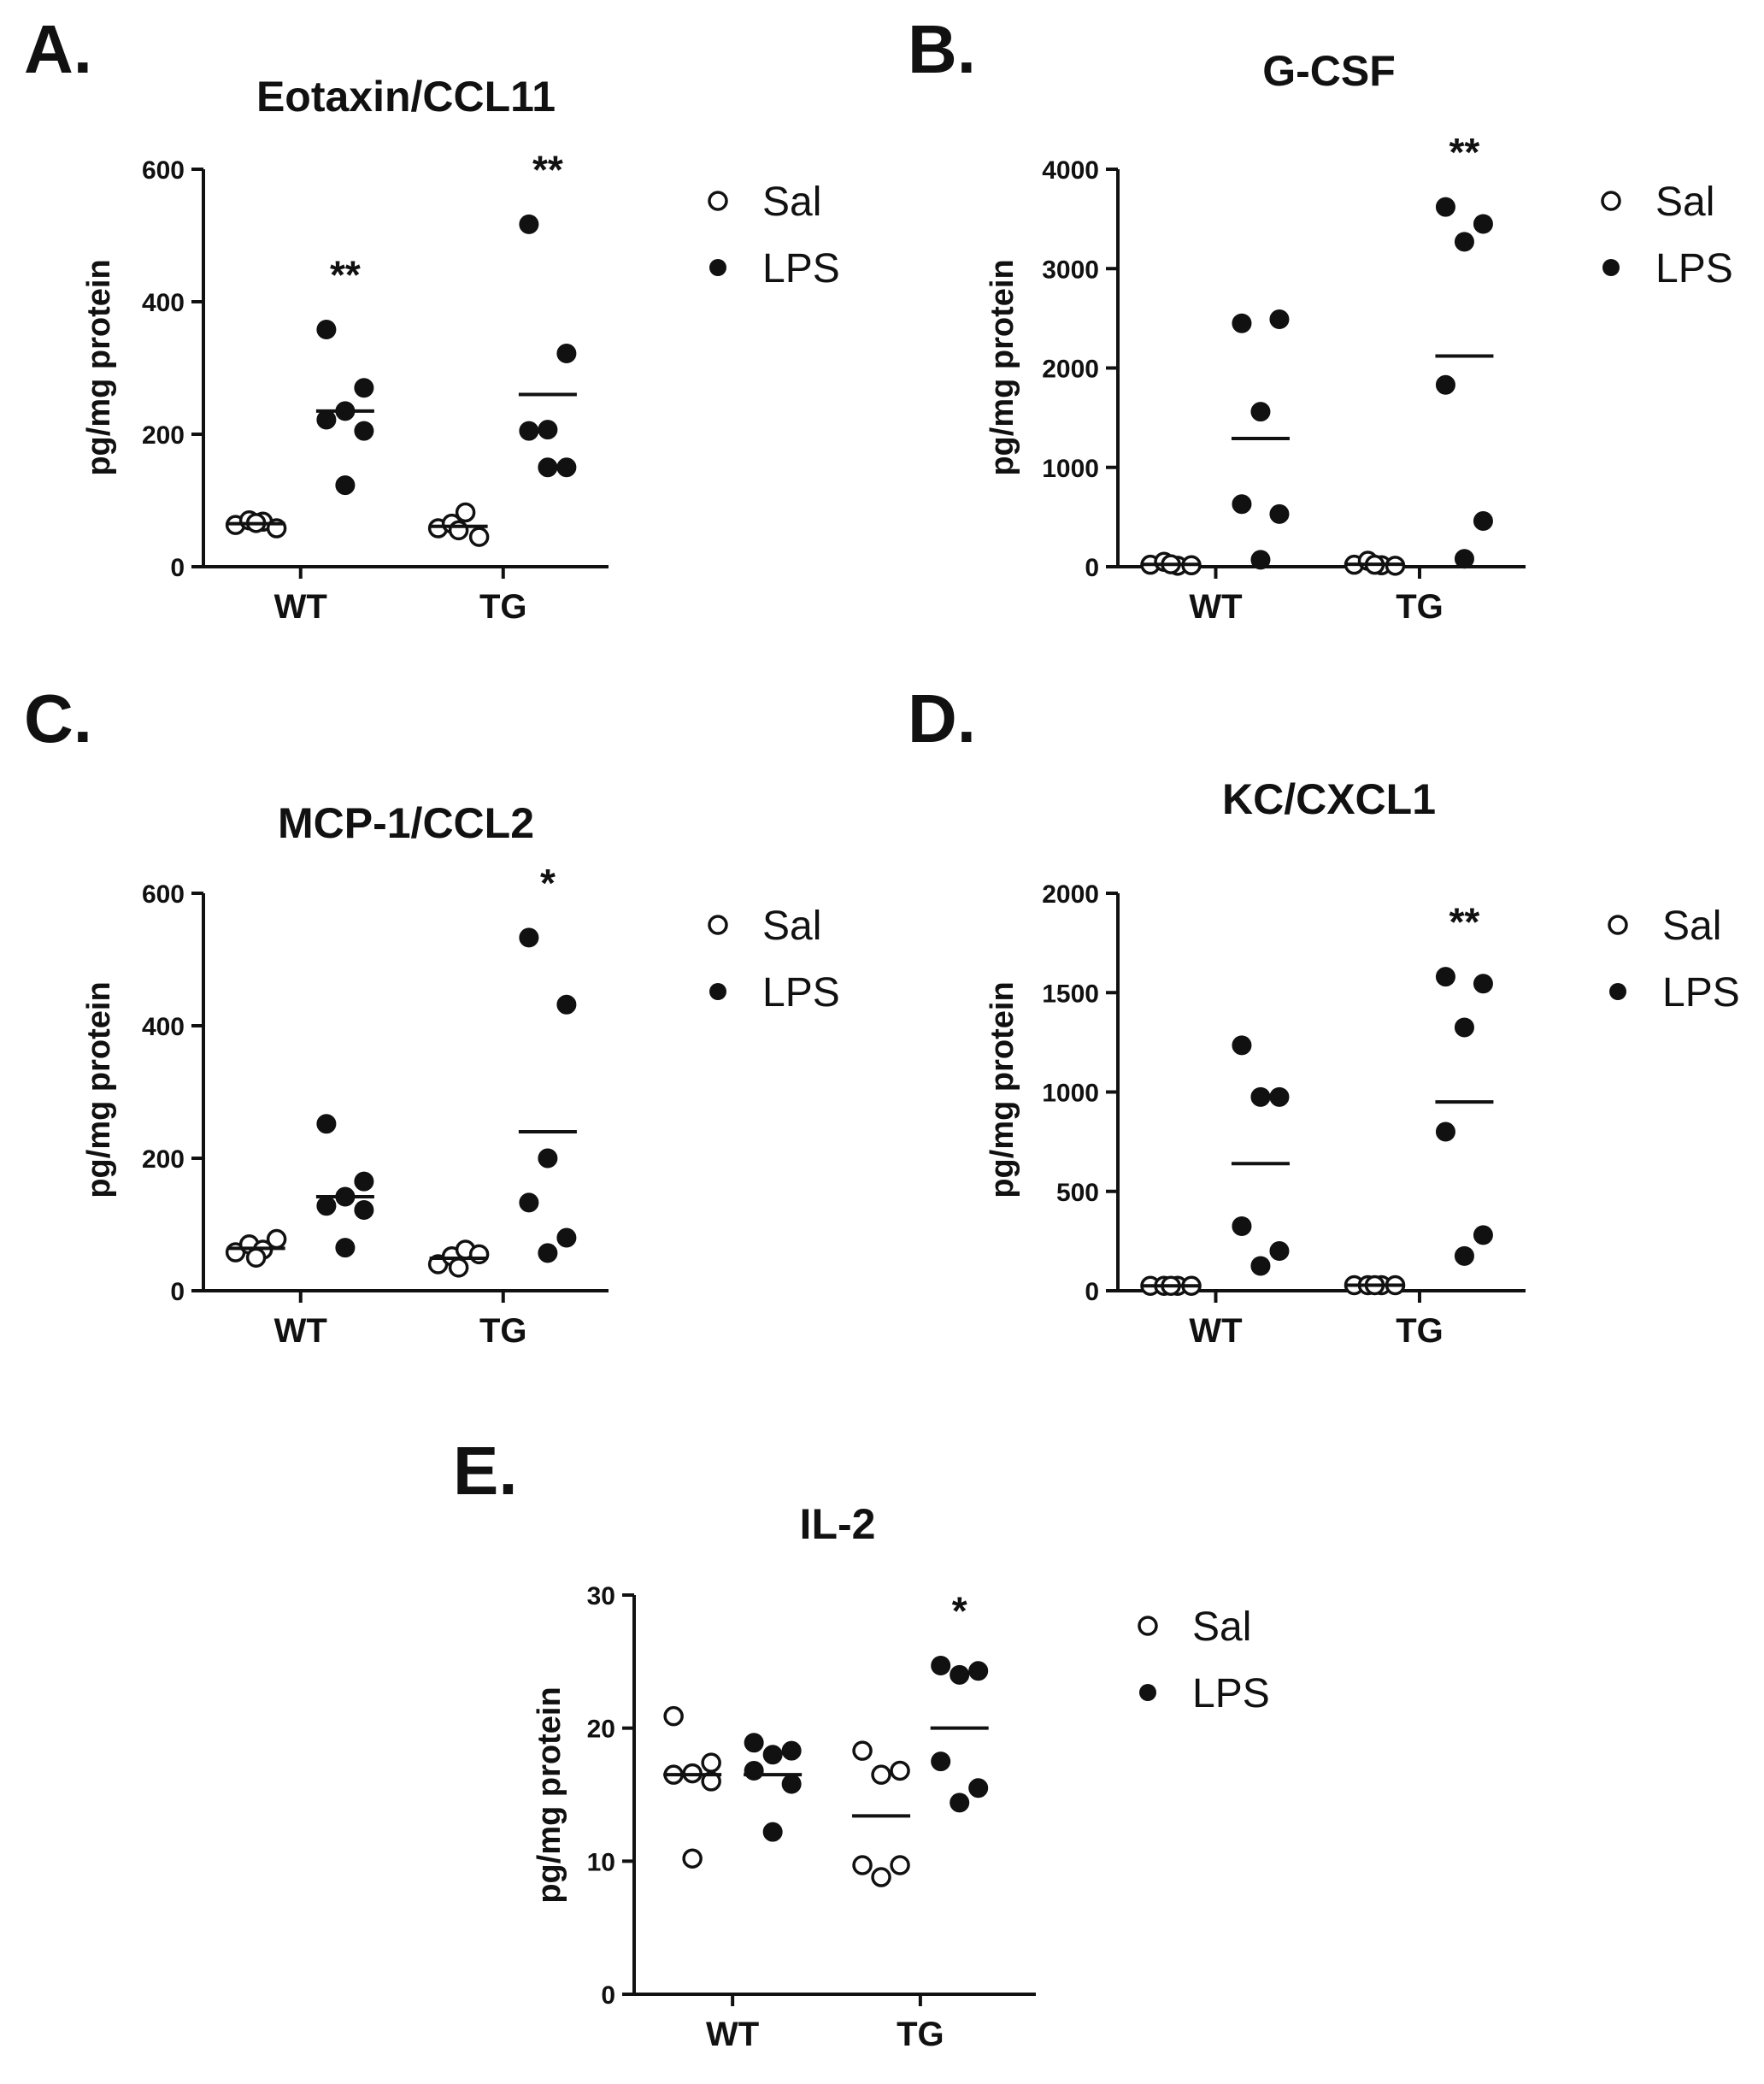 The height and width of the screenshot is (2084, 1764). What do you see at coordinates (406, 97) in the screenshot?
I see `chart-title: Eotaxin/CCL11` at bounding box center [406, 97].